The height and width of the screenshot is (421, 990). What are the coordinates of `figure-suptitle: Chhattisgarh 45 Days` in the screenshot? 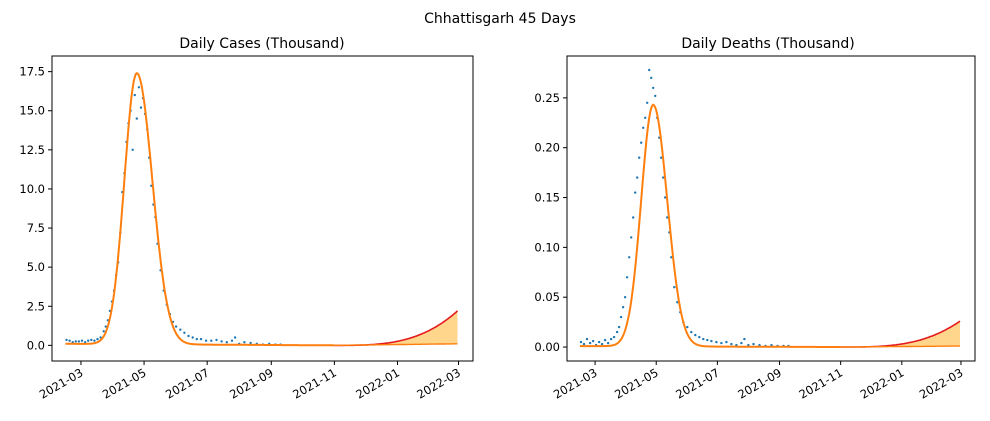 It's located at (500, 19).